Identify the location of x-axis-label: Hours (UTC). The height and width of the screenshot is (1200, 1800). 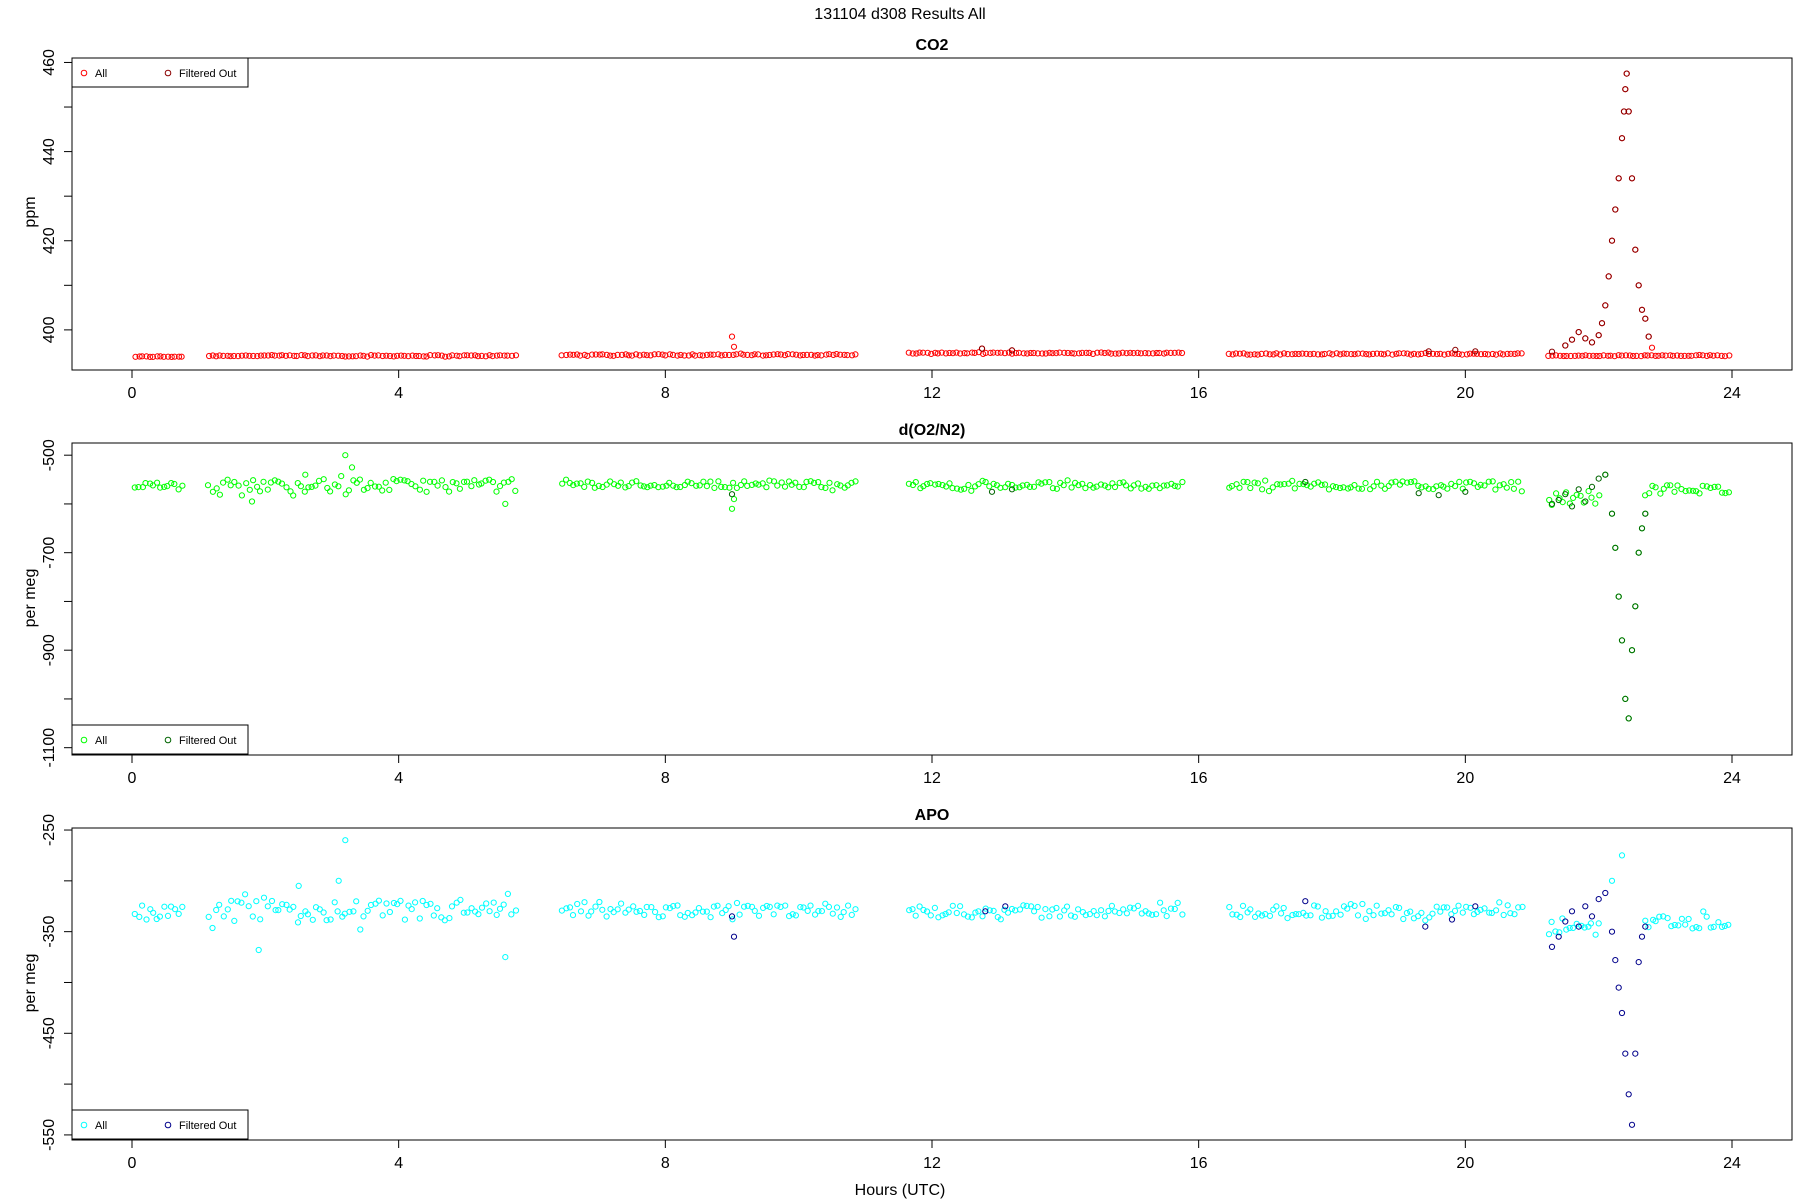
(900, 1190).